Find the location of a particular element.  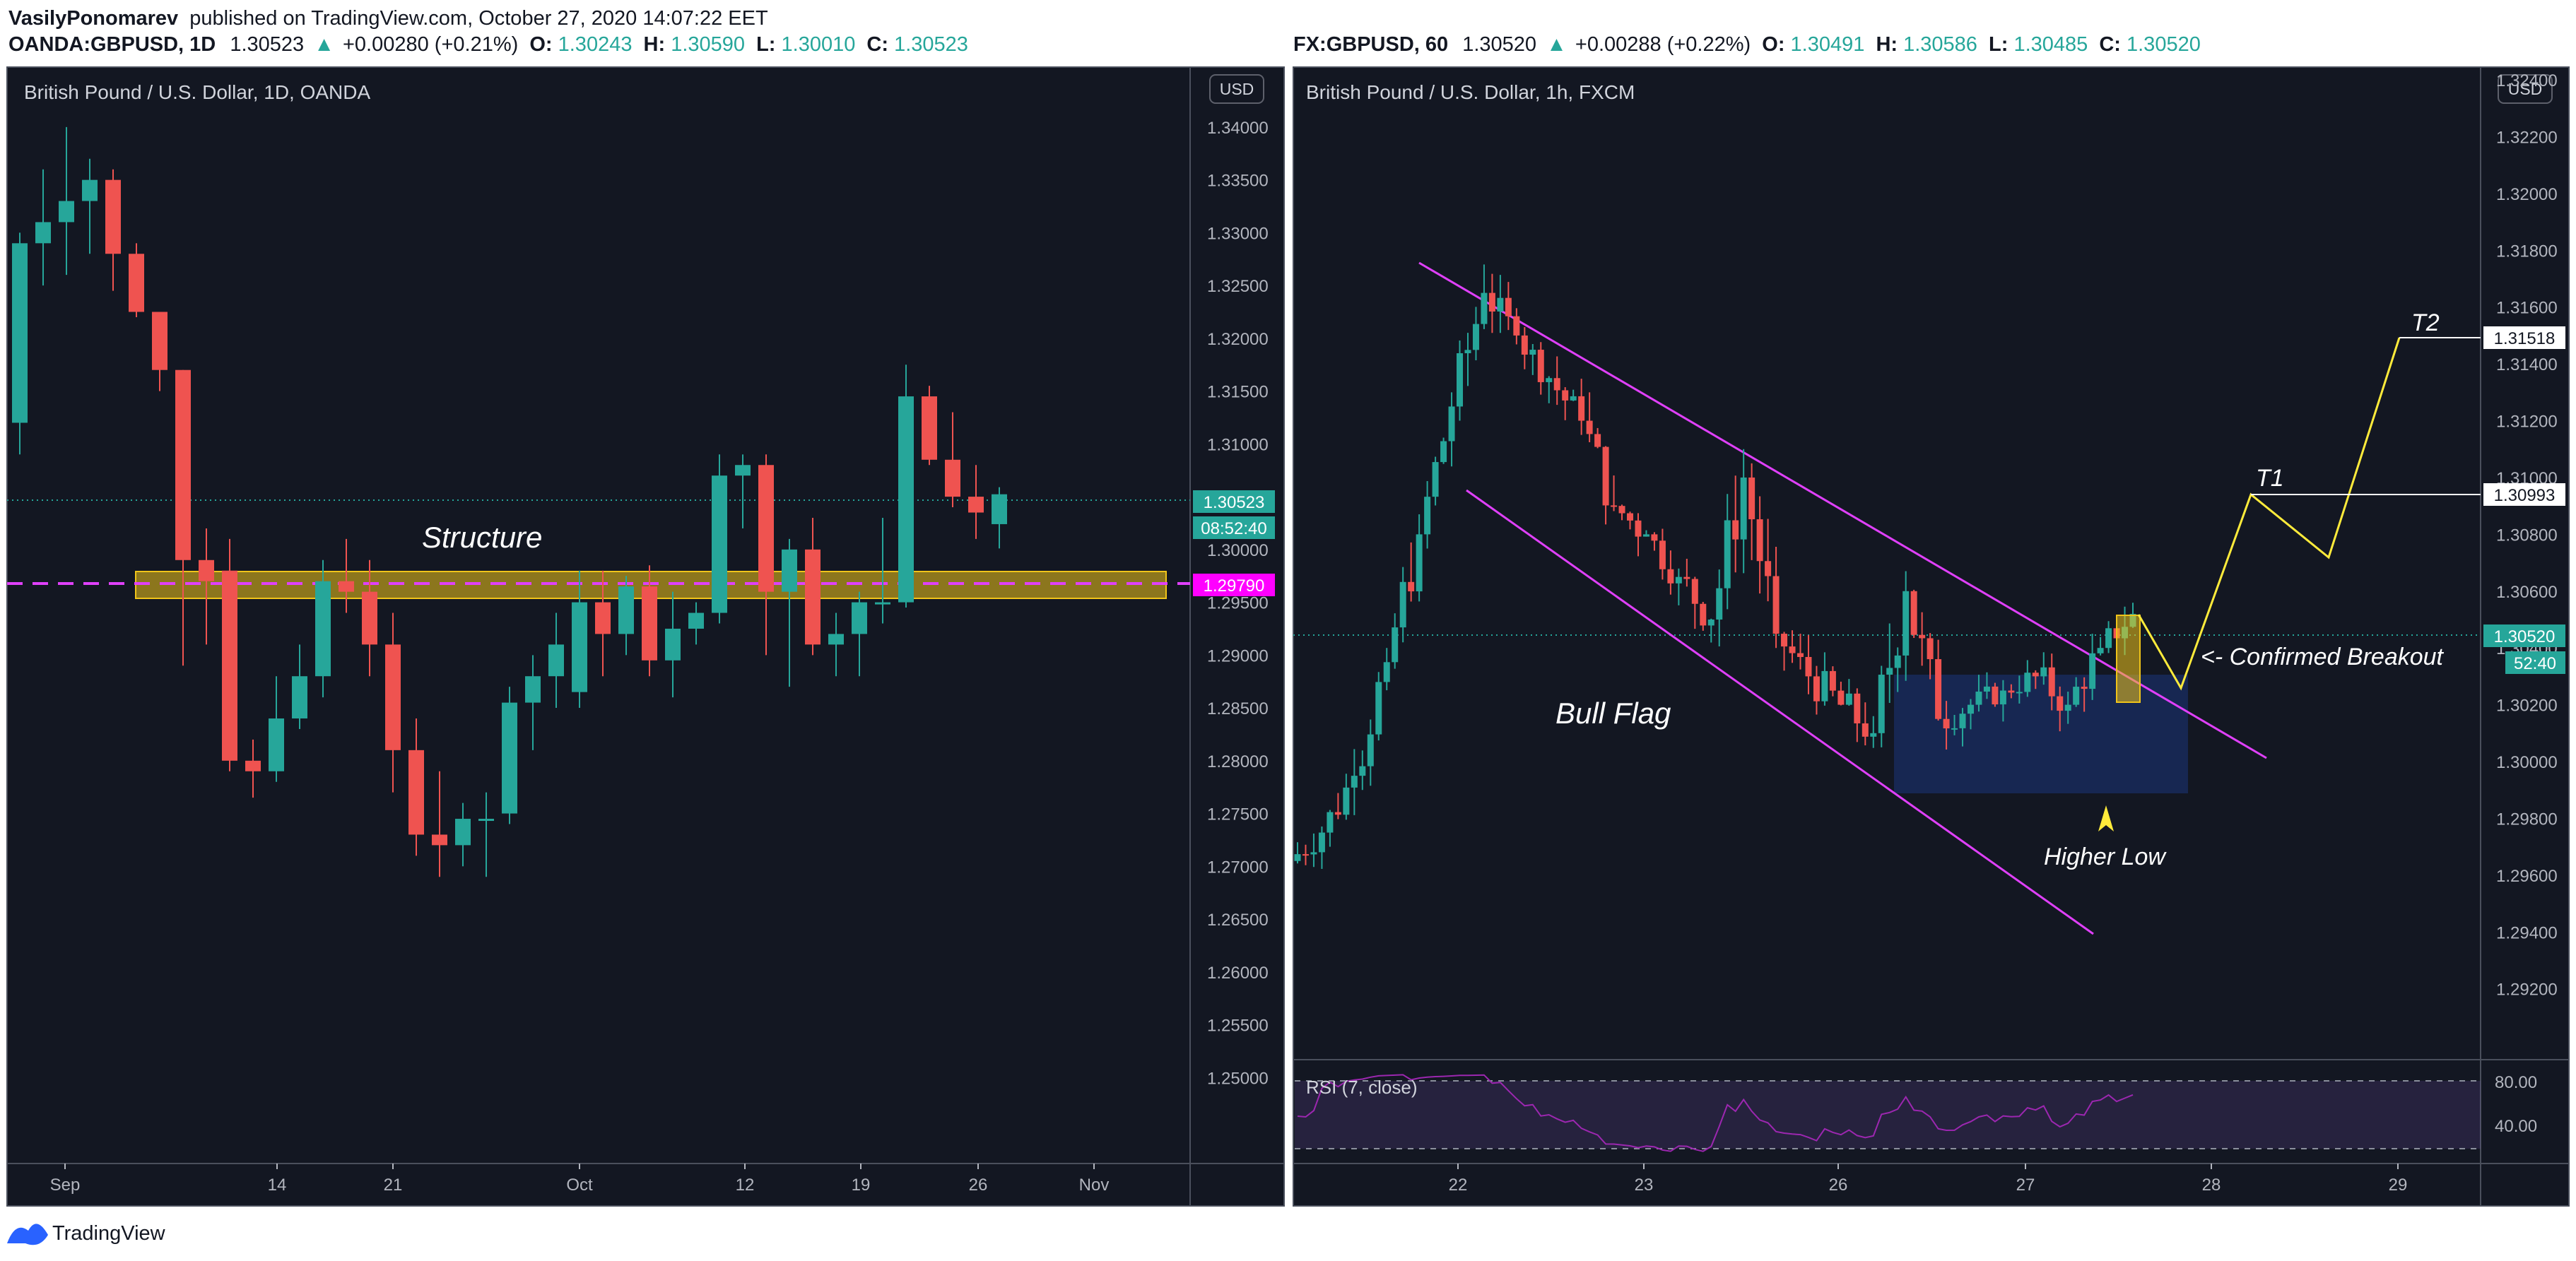

left-price-tag-text: 1.30523 is located at coordinates (1234, 503).